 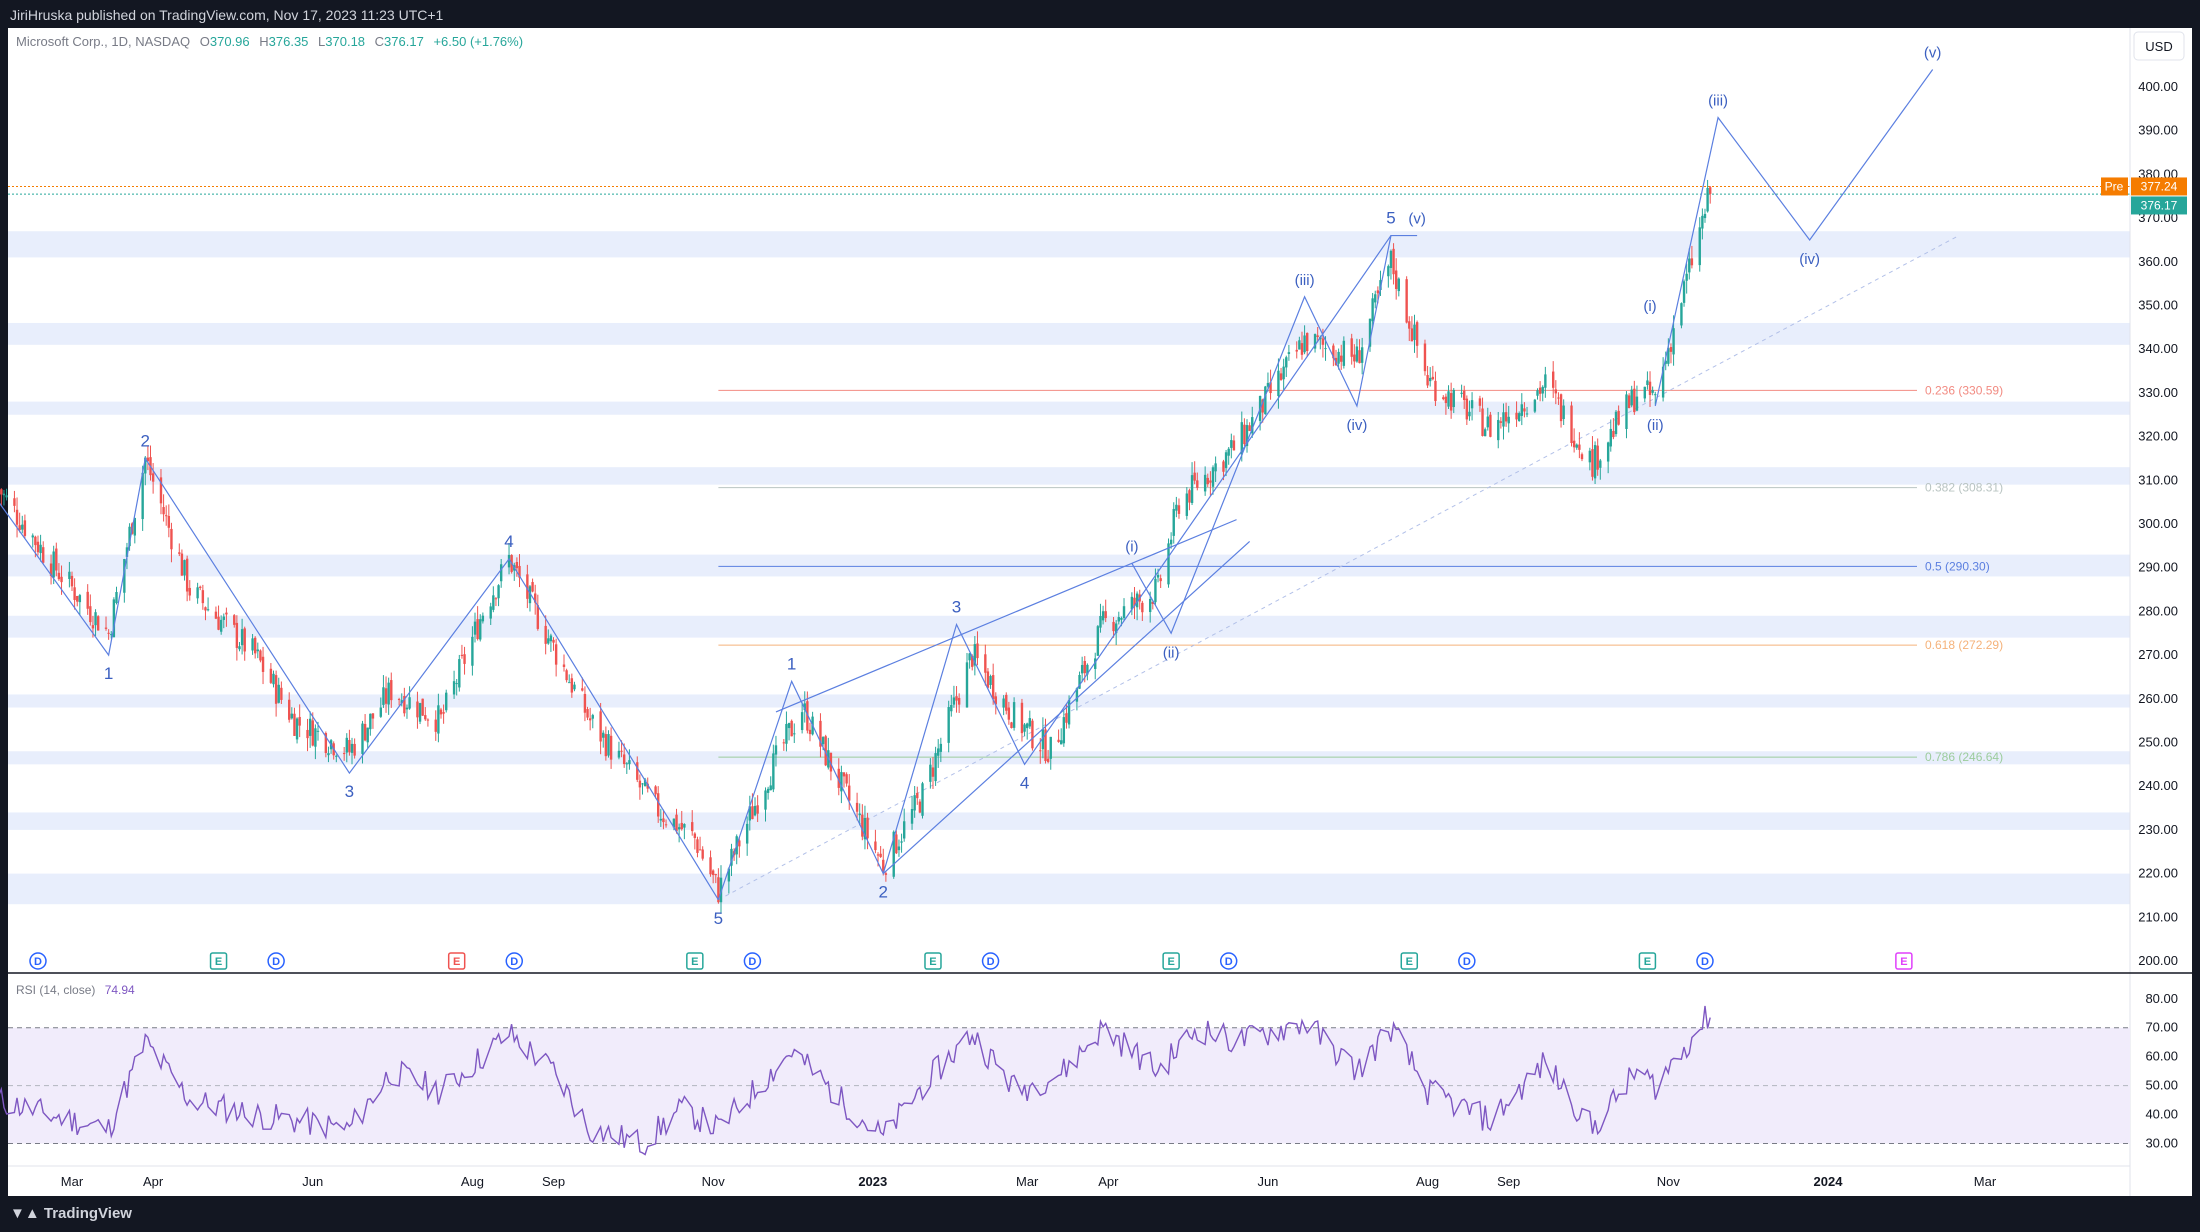 I want to click on price-tick-label: 200.00, so click(x=2158, y=960).